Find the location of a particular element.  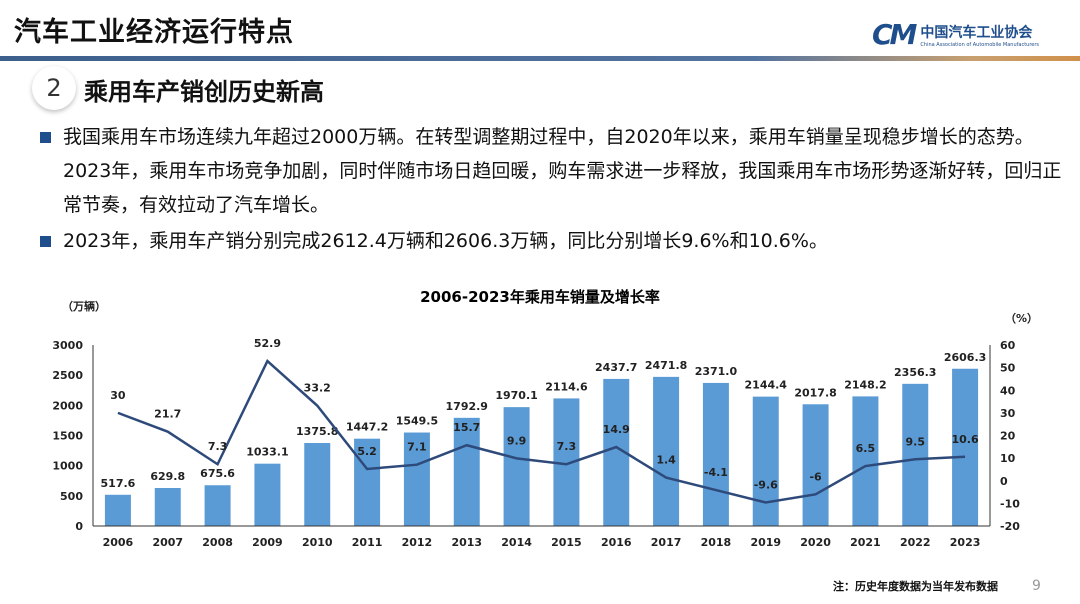

growth-rate-label: 5.2 is located at coordinates (367, 451).